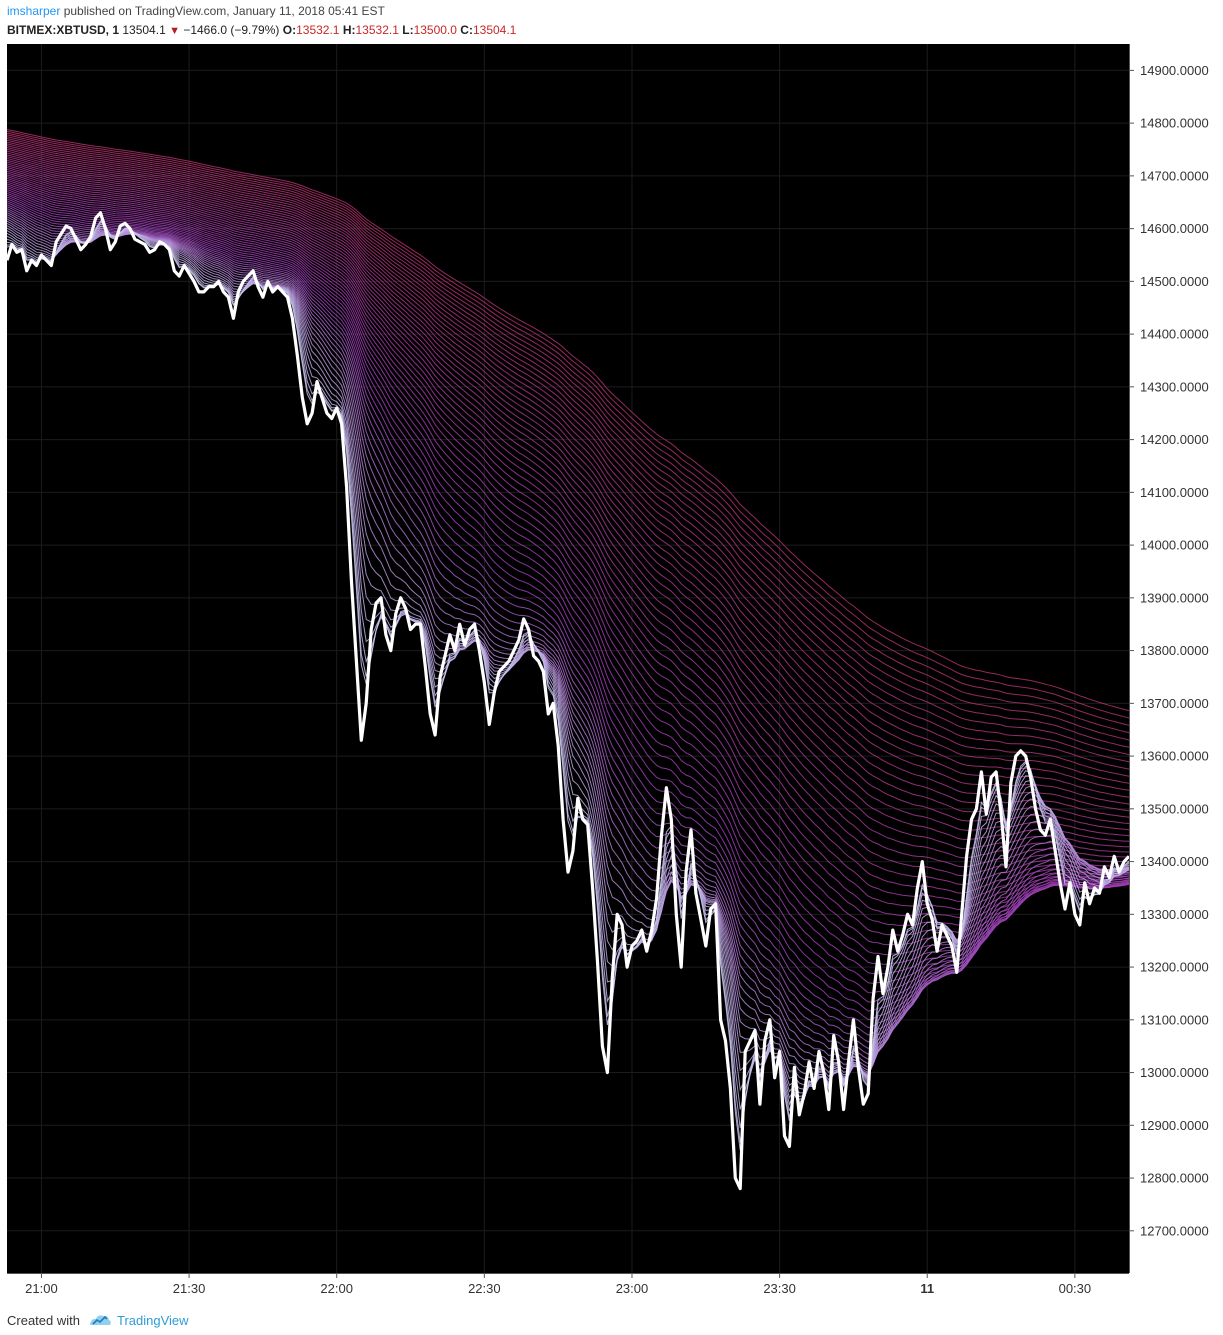  What do you see at coordinates (189, 1288) in the screenshot?
I see `time-axis-label: 21:30` at bounding box center [189, 1288].